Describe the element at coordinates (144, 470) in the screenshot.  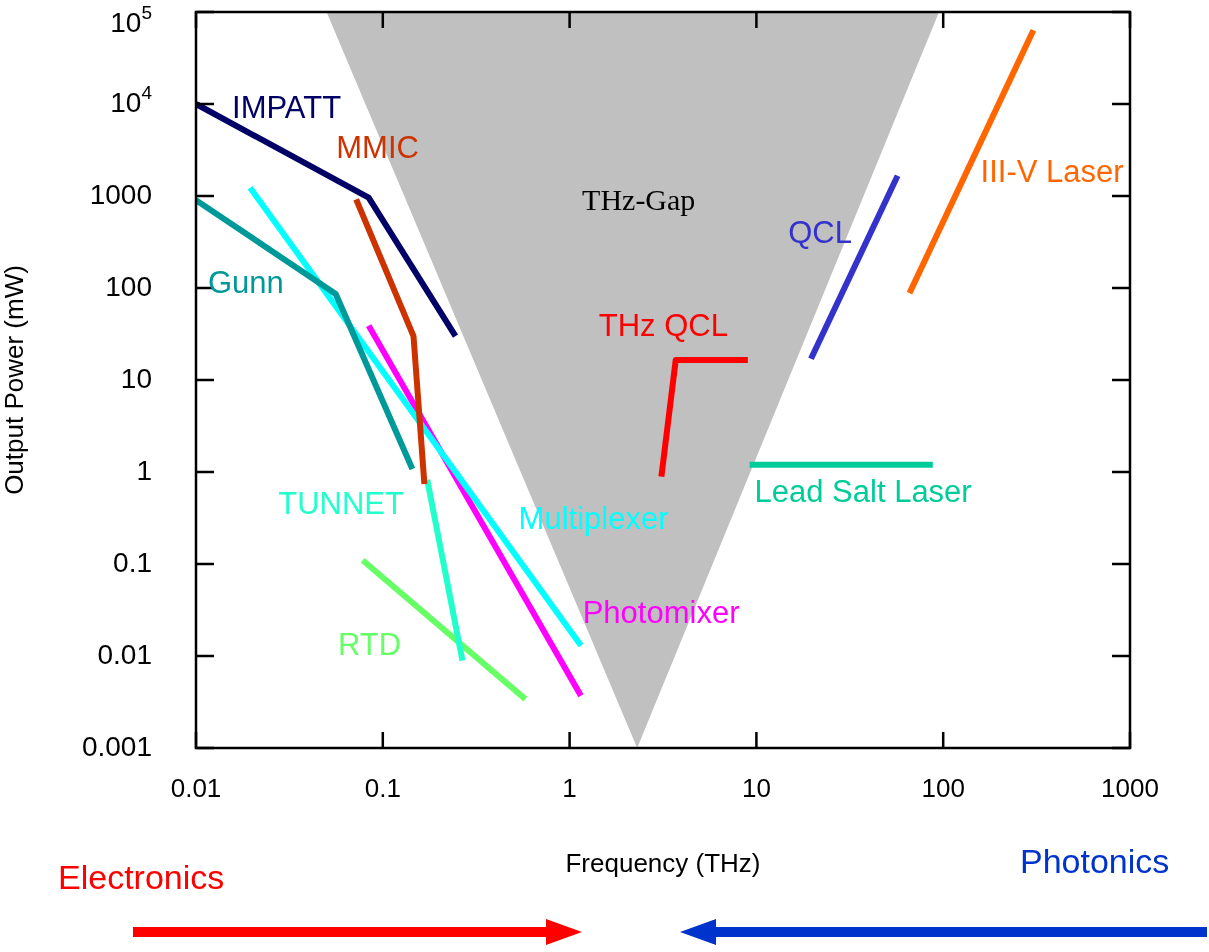
I see `y-tick-label: 1` at that location.